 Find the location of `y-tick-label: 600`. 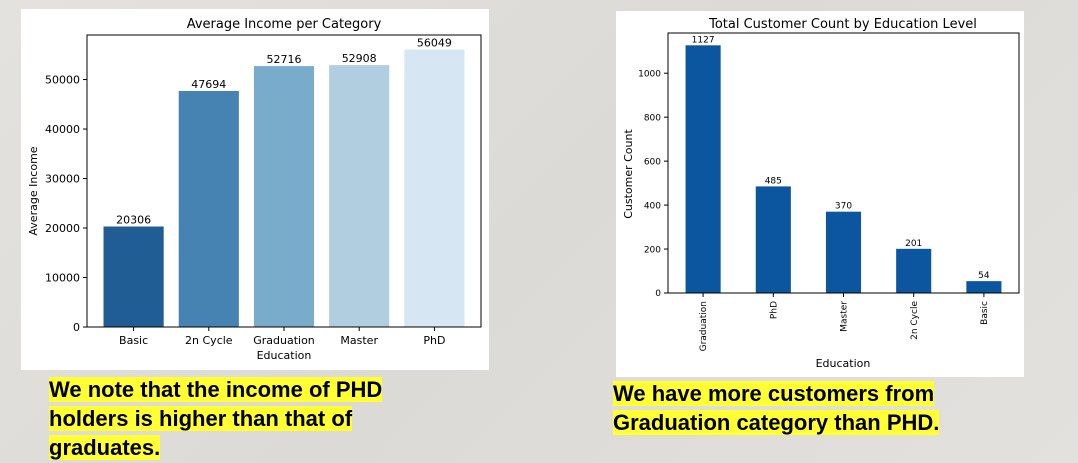

y-tick-label: 600 is located at coordinates (652, 162).